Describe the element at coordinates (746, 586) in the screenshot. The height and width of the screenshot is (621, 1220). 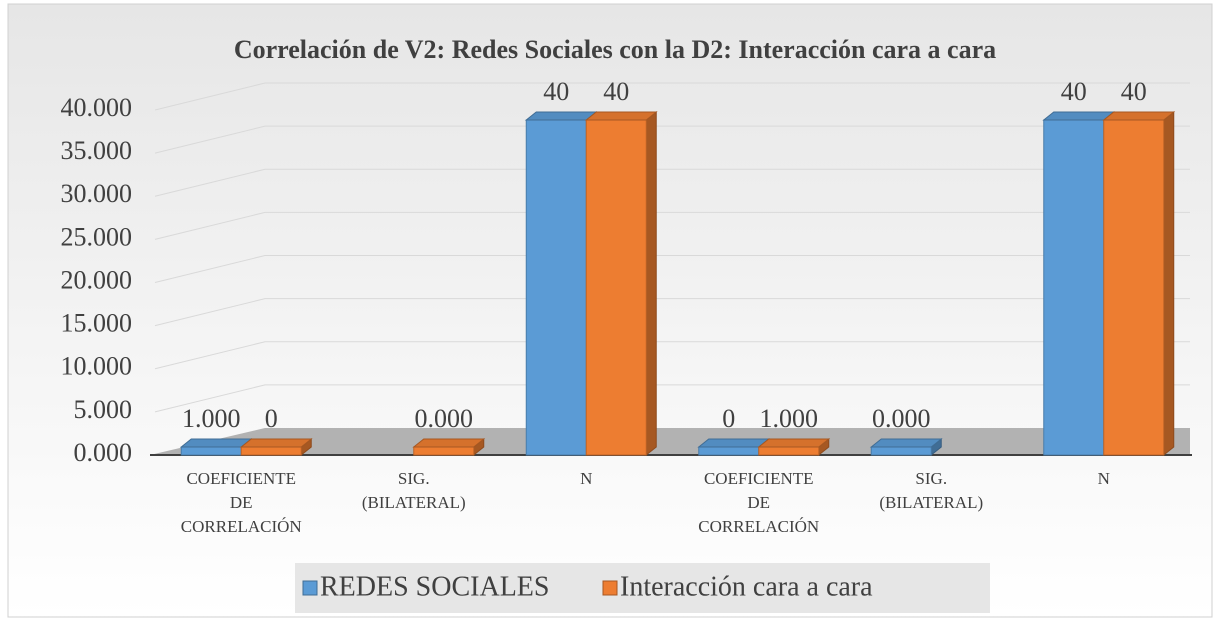
I see `legend-label: Interacción cara a cara` at that location.